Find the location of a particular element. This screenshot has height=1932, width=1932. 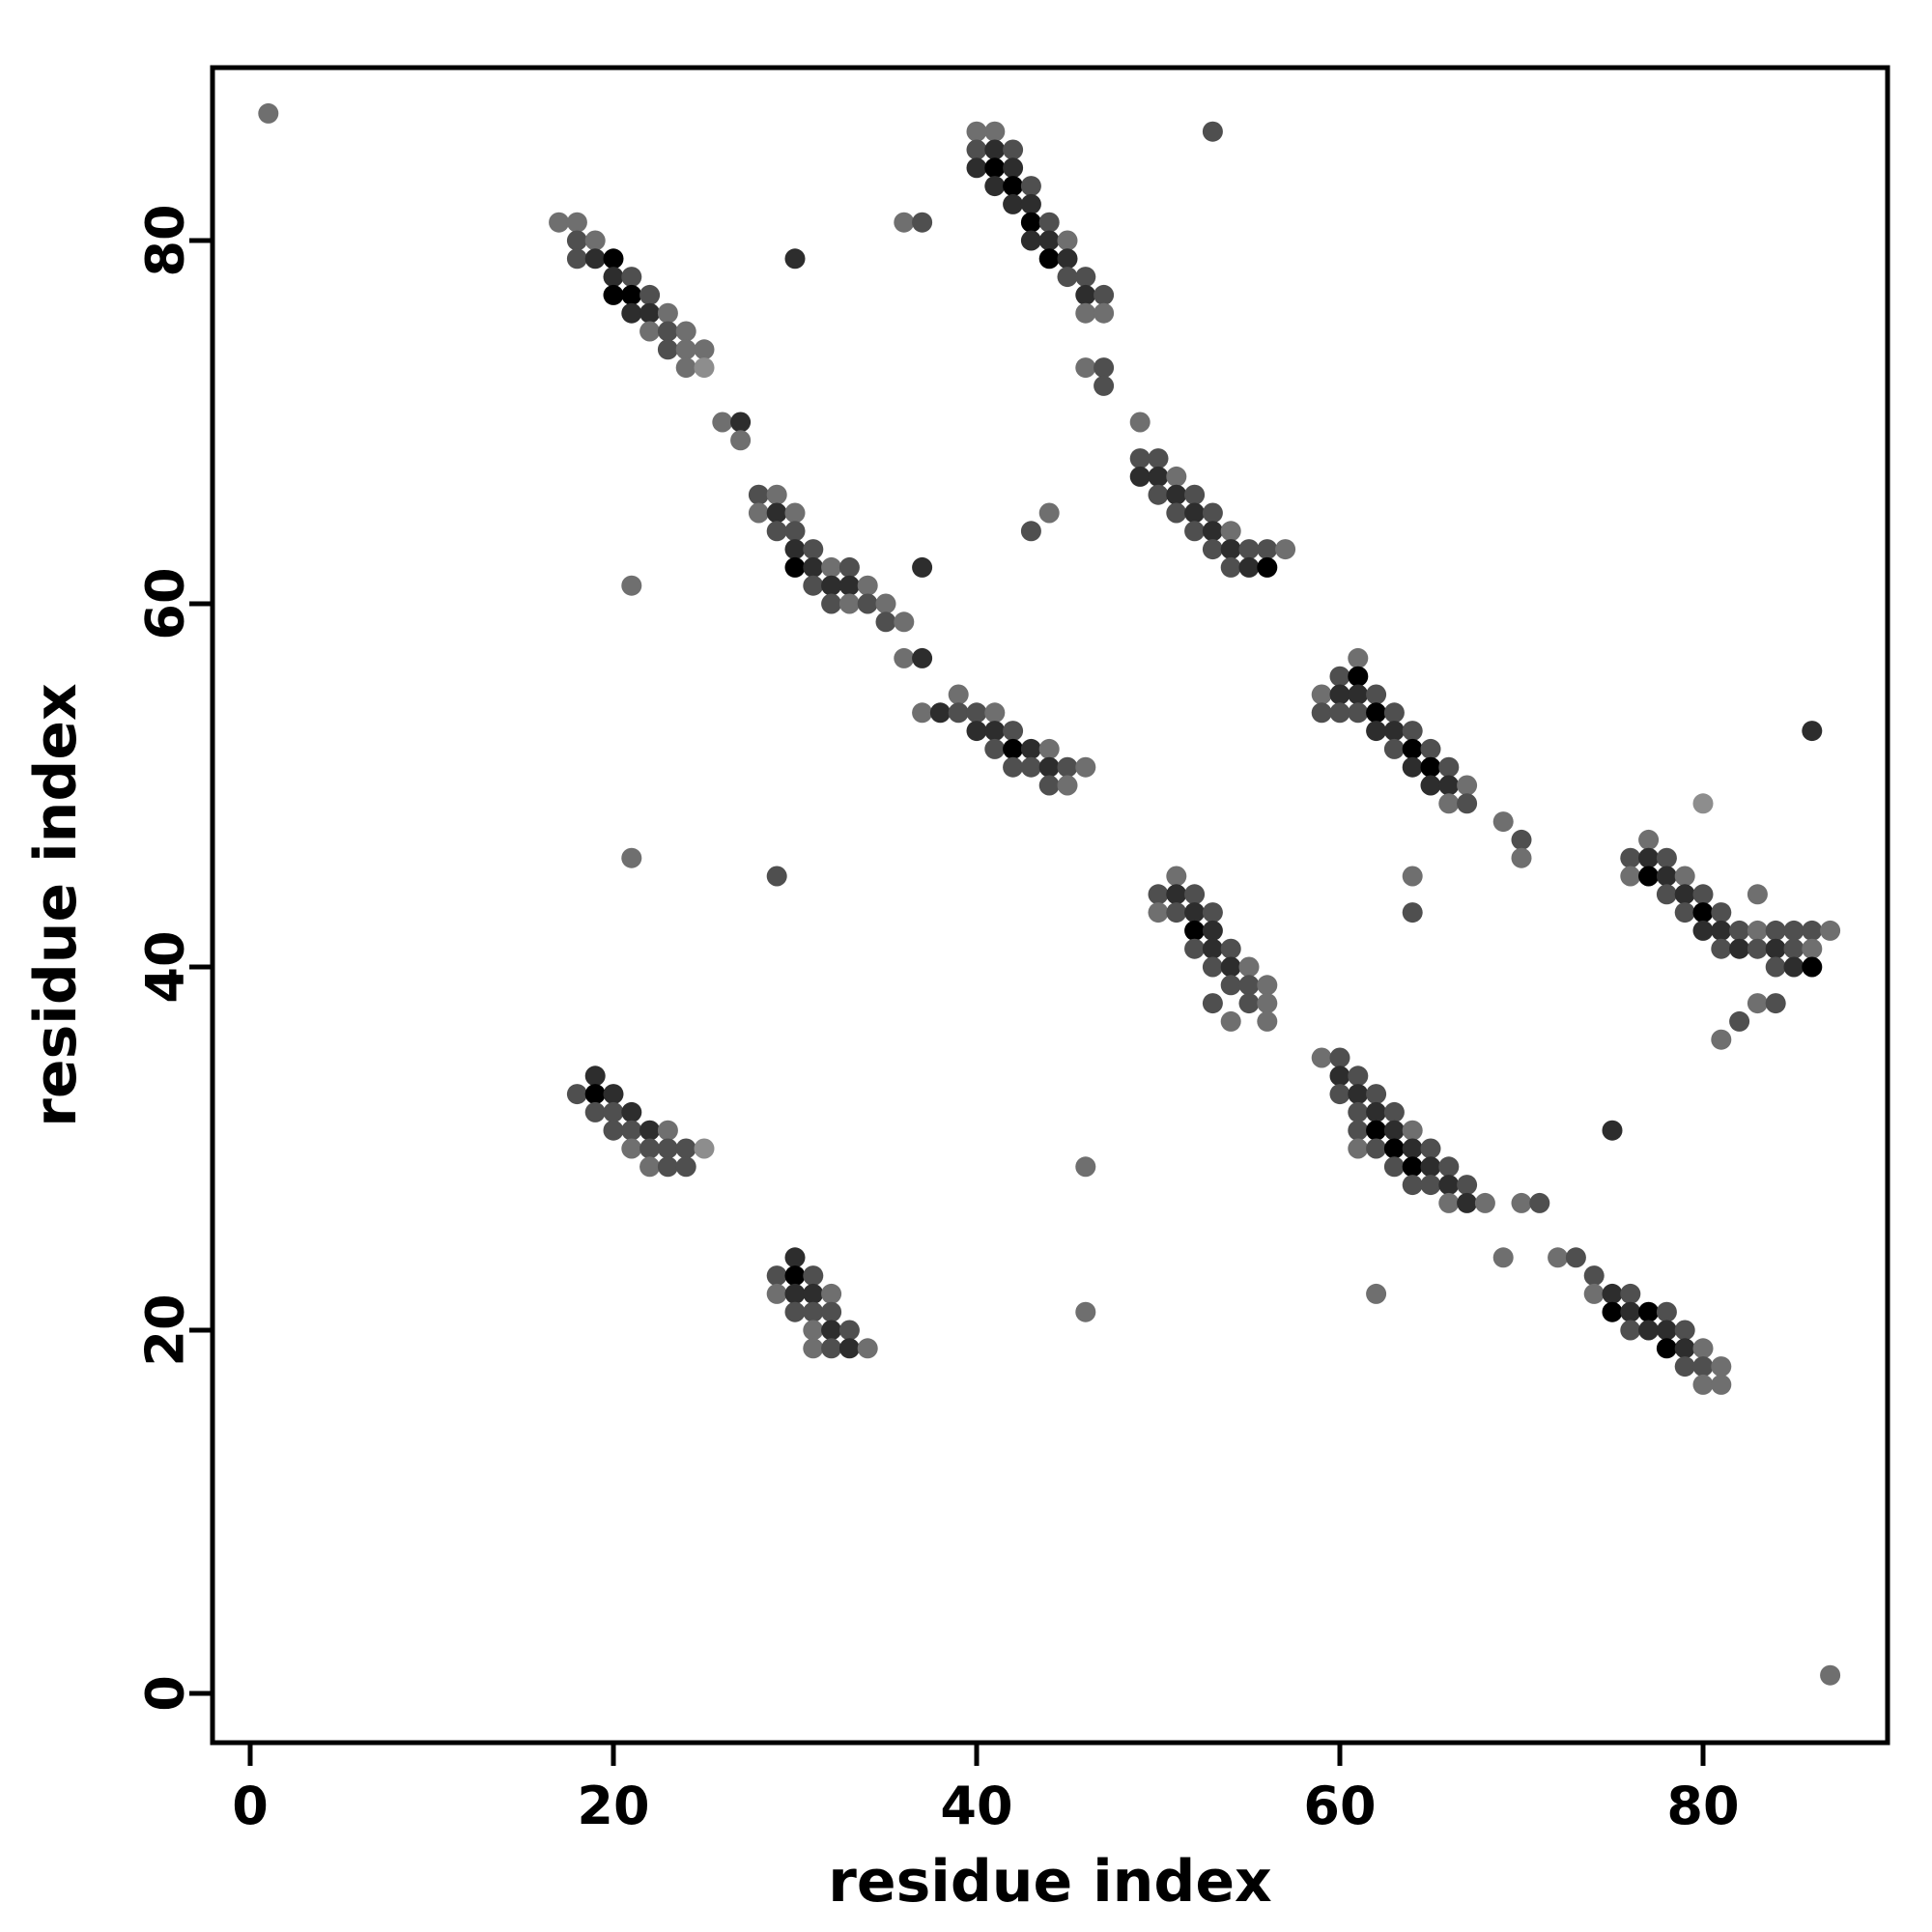

x-tick-label: 40 is located at coordinates (976, 1806).